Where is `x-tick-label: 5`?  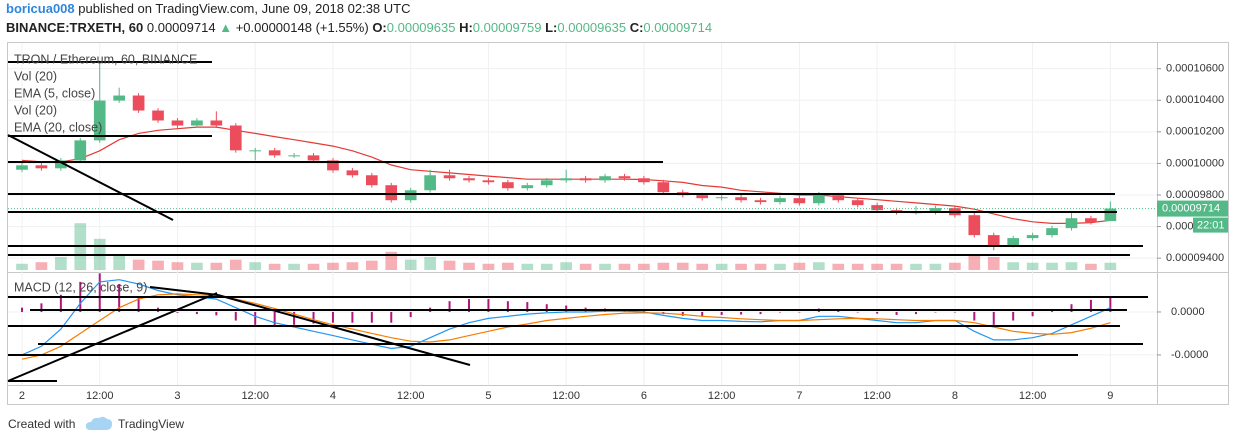
x-tick-label: 5 is located at coordinates (488, 396).